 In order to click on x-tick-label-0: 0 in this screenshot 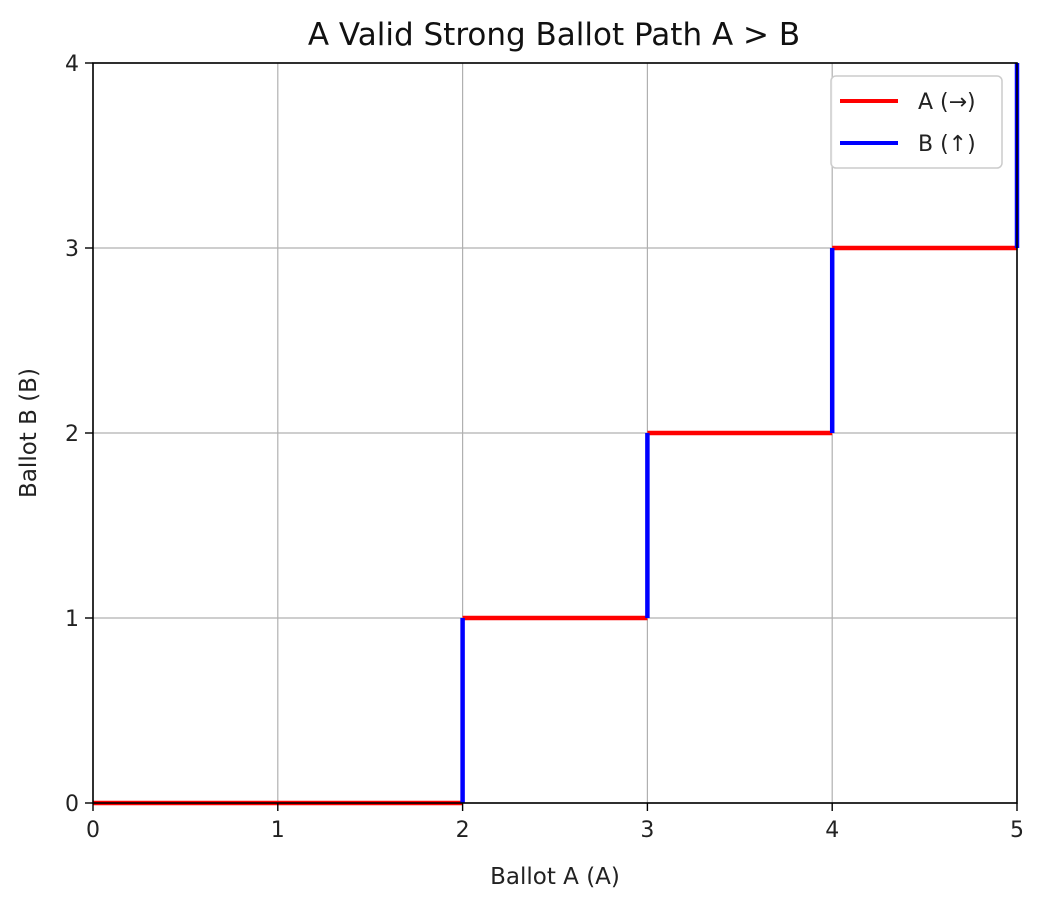, I will do `click(93, 830)`.